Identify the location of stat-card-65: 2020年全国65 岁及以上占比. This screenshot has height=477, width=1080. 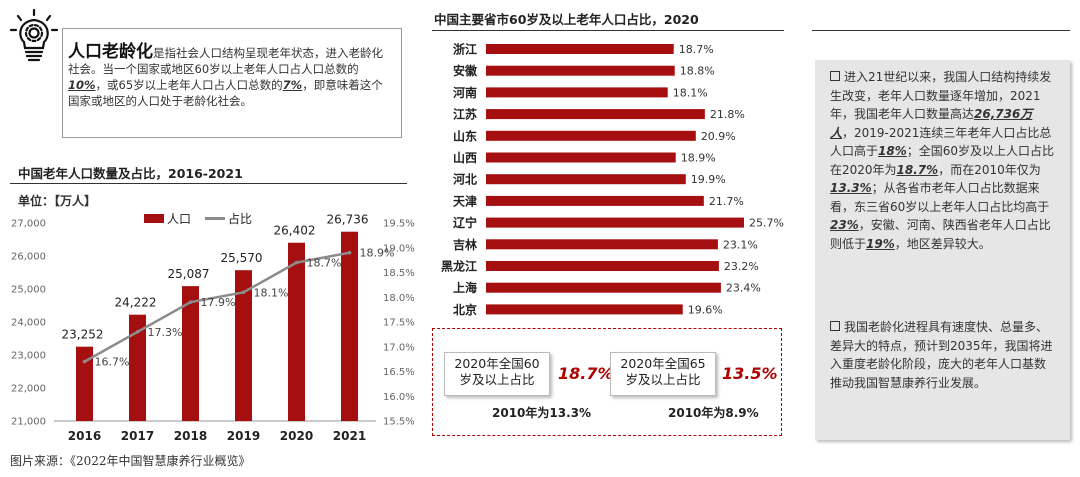
(663, 374).